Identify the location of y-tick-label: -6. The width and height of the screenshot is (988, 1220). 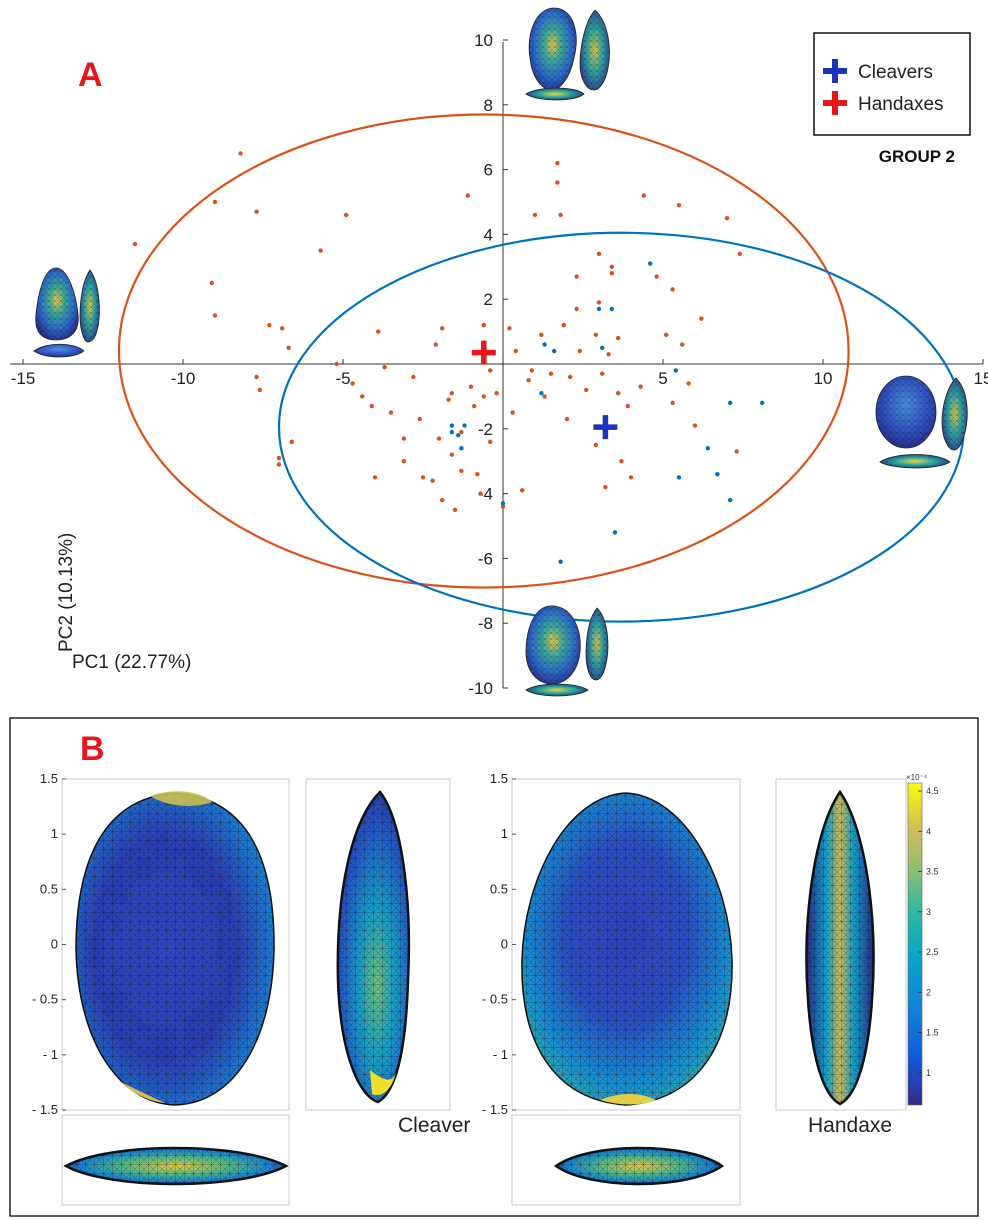
(485, 558).